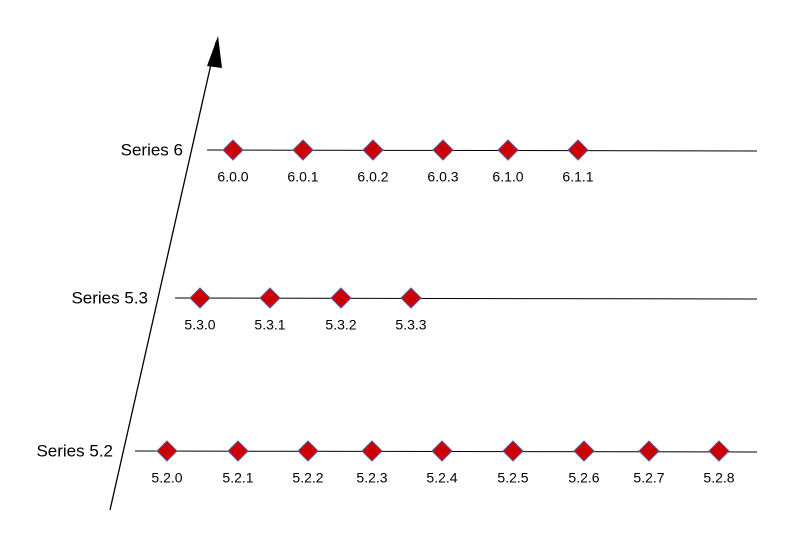  Describe the element at coordinates (507, 177) in the screenshot. I see `version-label: 6.1.0` at that location.